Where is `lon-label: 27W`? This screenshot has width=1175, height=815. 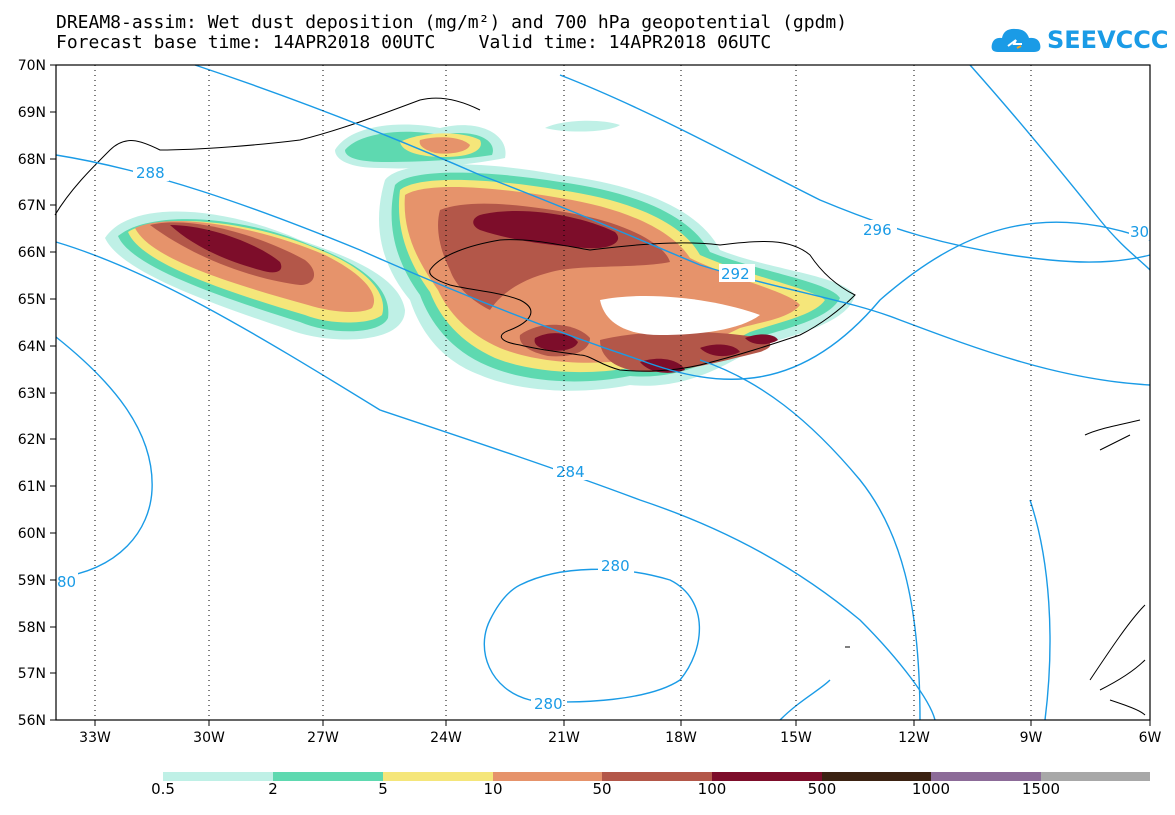
lon-label: 27W is located at coordinates (323, 738).